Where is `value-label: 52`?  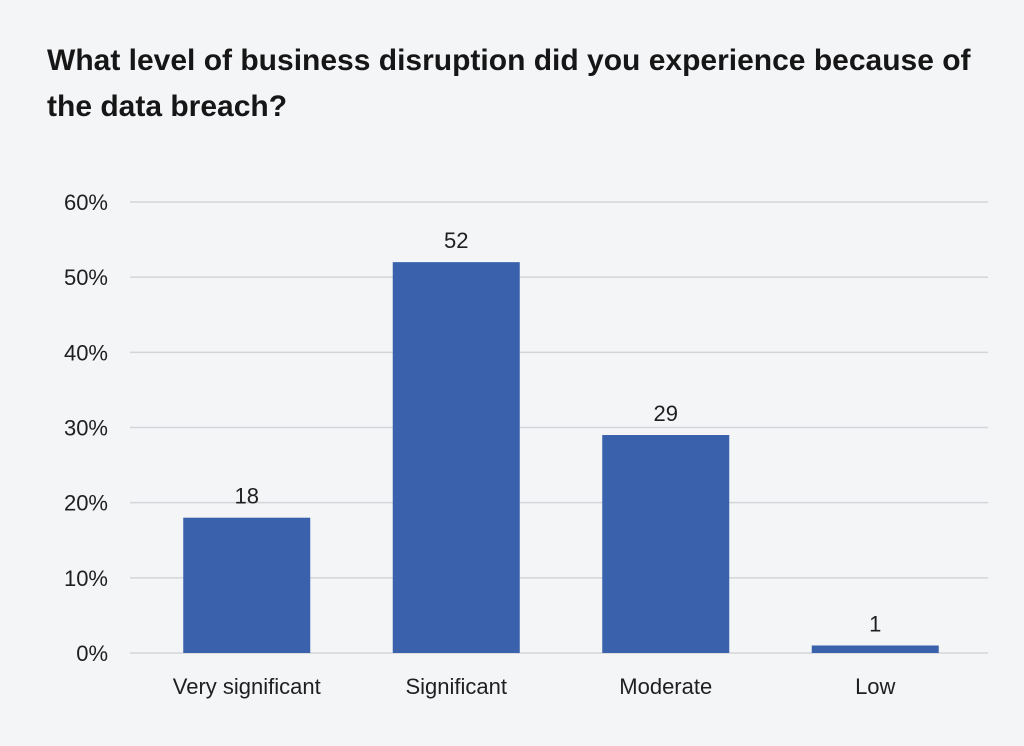
value-label: 52 is located at coordinates (456, 240).